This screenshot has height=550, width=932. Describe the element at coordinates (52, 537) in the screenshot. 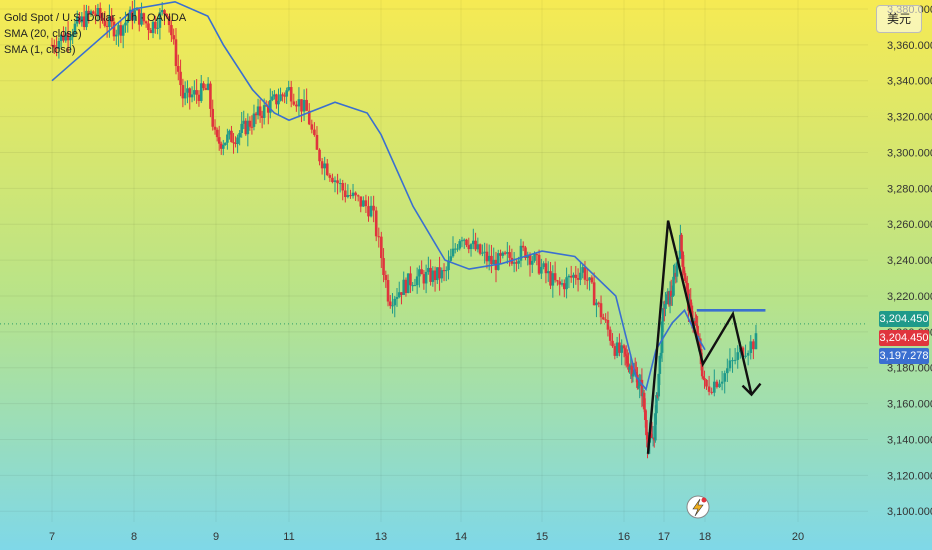

I see `x-tick-label: 7` at that location.